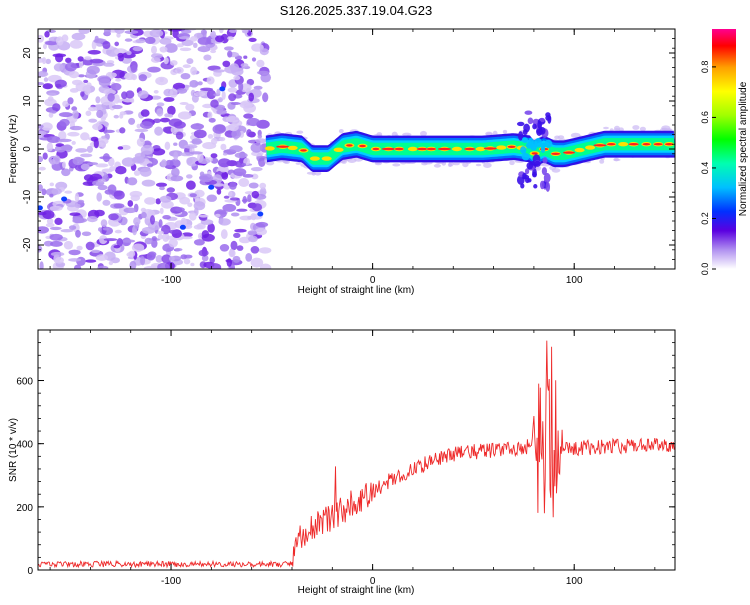  Describe the element at coordinates (13, 149) in the screenshot. I see `spectrogram-y-label: Frequency (Hz)` at that location.